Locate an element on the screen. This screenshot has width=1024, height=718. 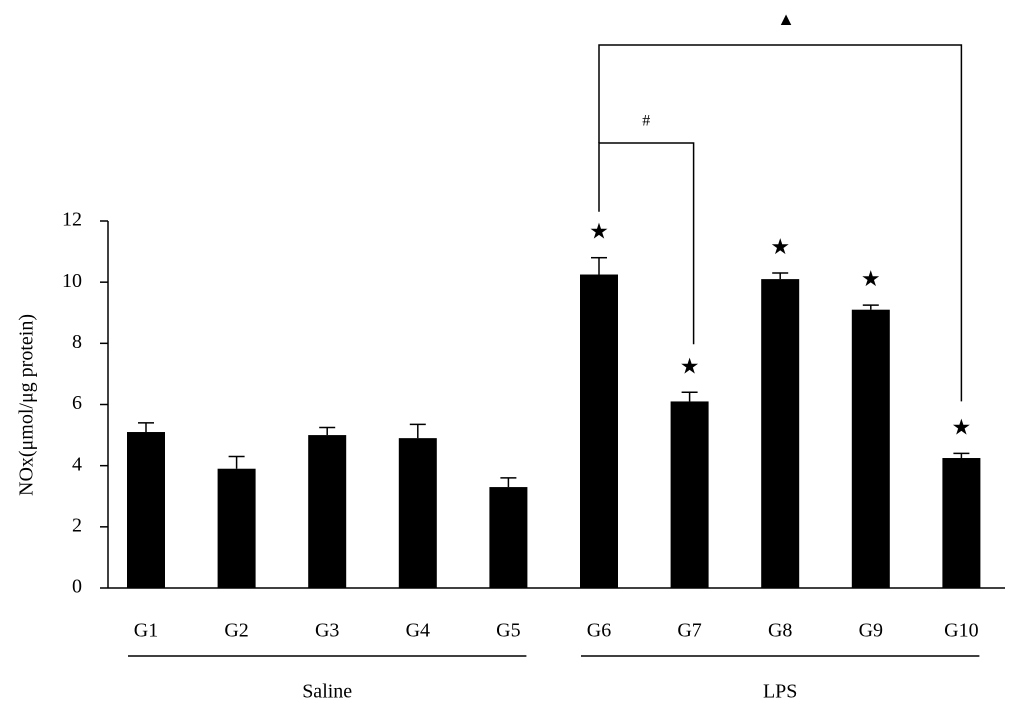
x-tick-label: G6 is located at coordinates (599, 631).